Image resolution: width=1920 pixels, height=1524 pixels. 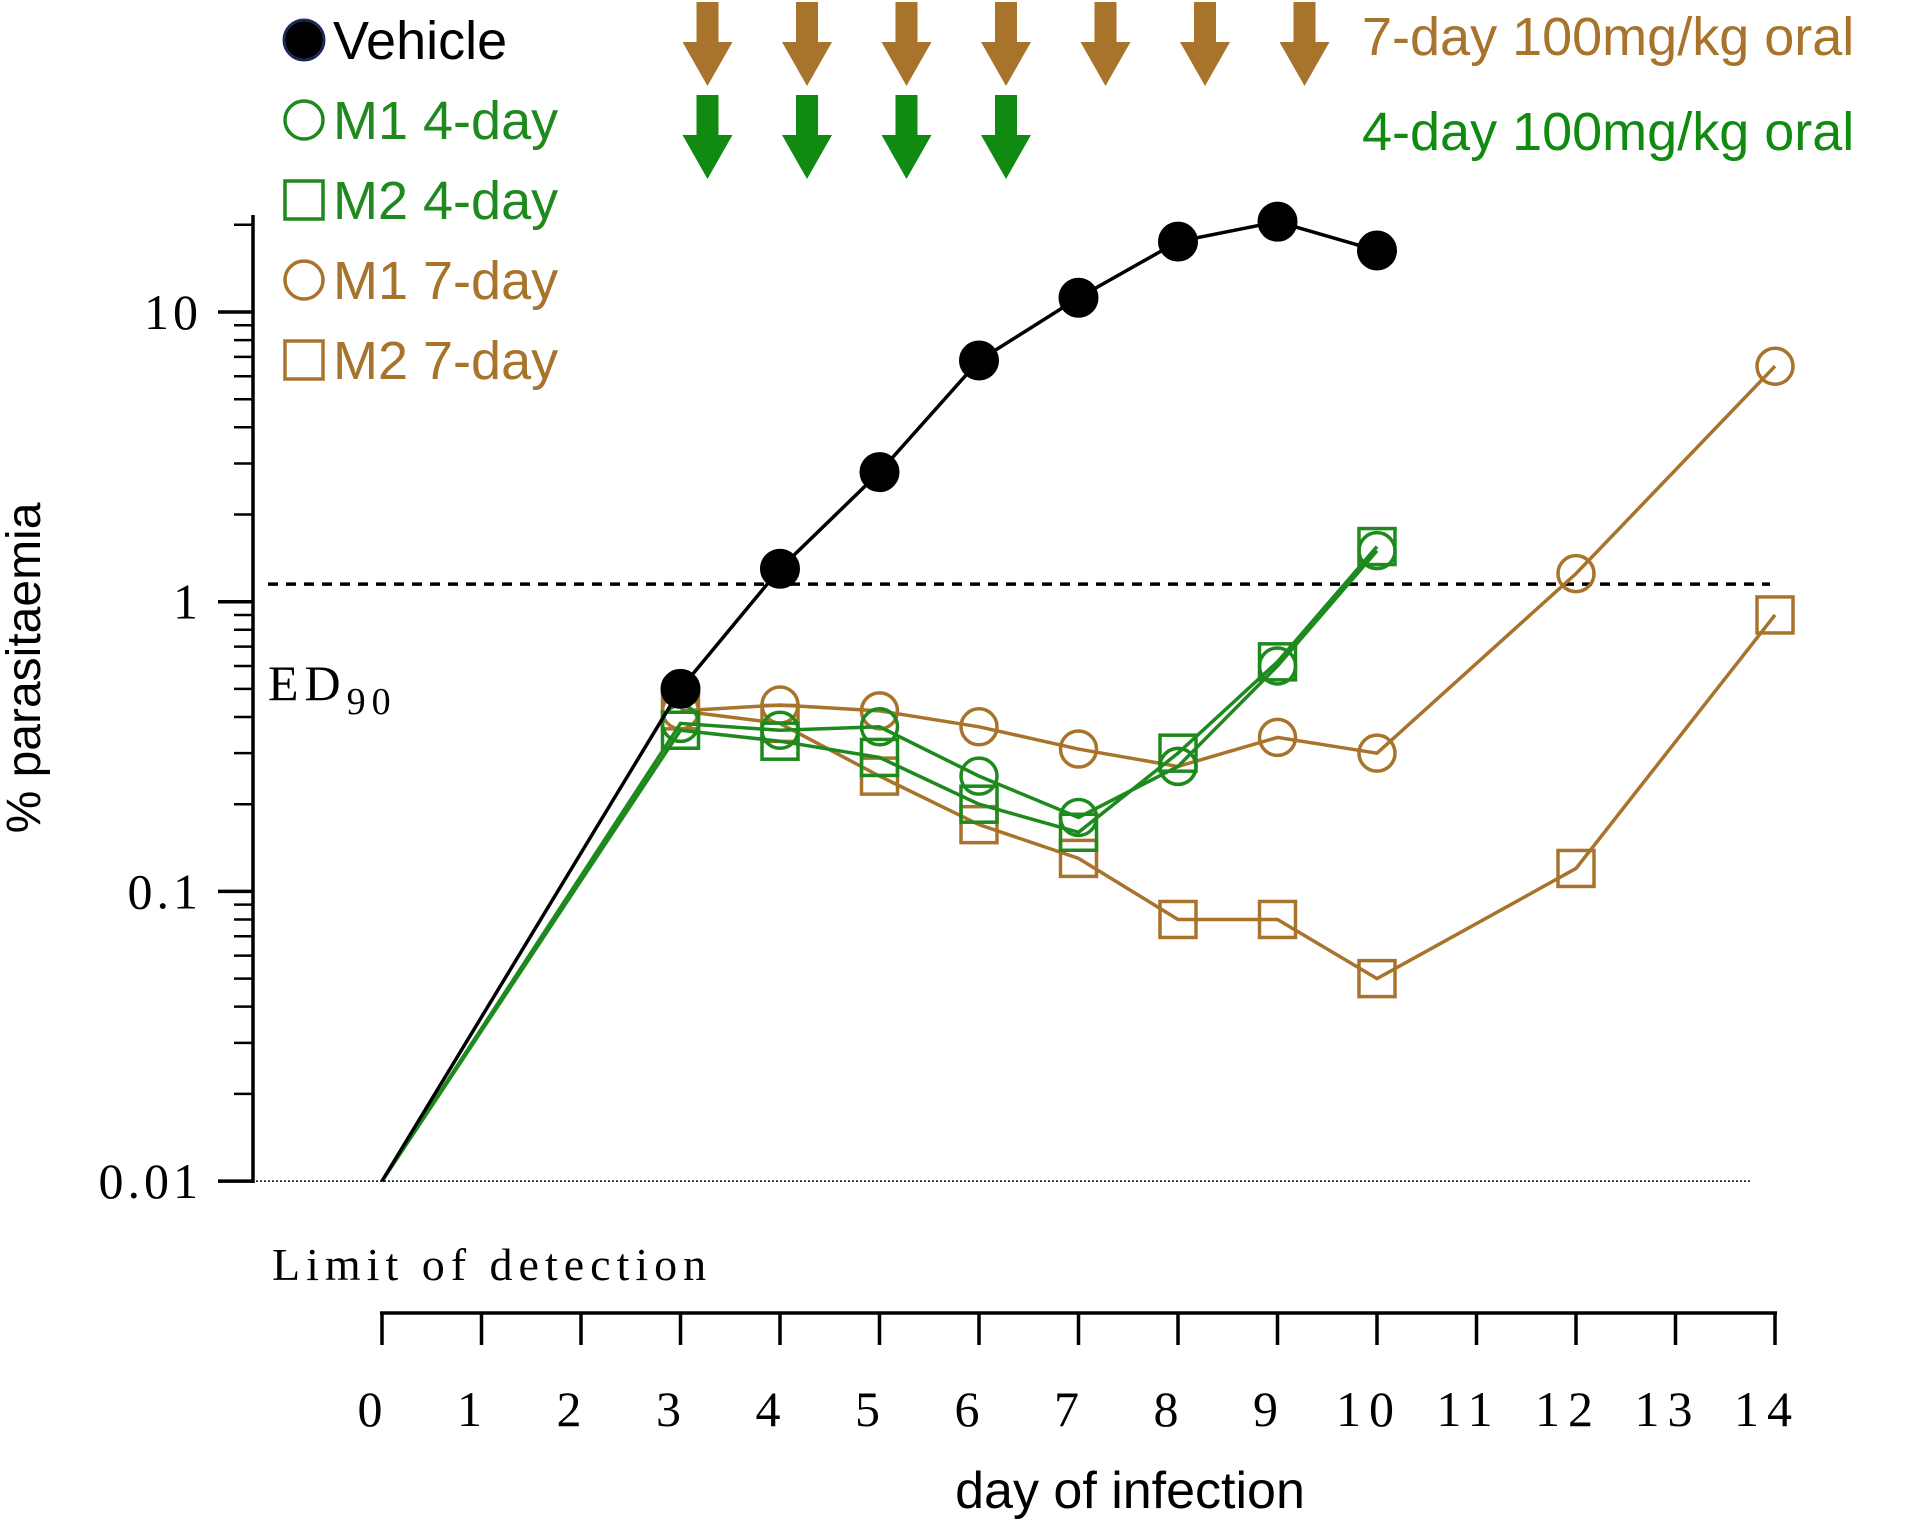 I want to click on legend-item: M1 7-day, so click(x=420, y=281).